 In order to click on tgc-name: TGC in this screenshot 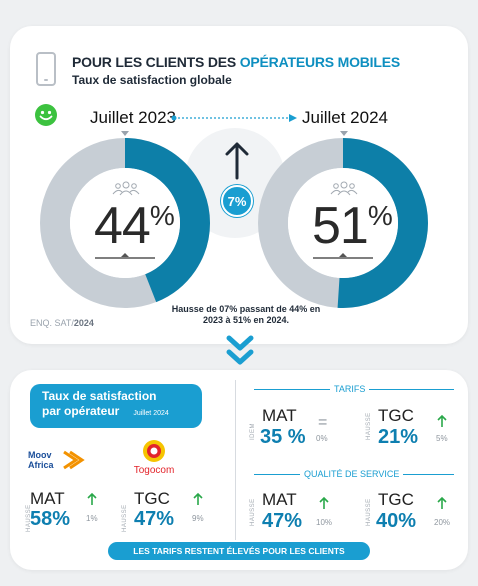, I will do `click(152, 498)`.